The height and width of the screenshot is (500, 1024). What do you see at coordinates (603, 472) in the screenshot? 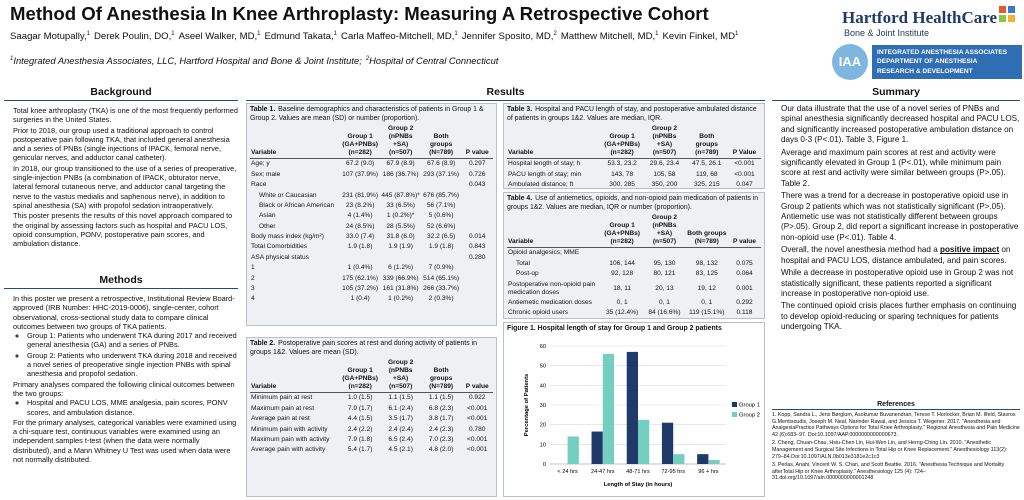
I see `x-tick-label: 24-47 hrs` at bounding box center [603, 472].